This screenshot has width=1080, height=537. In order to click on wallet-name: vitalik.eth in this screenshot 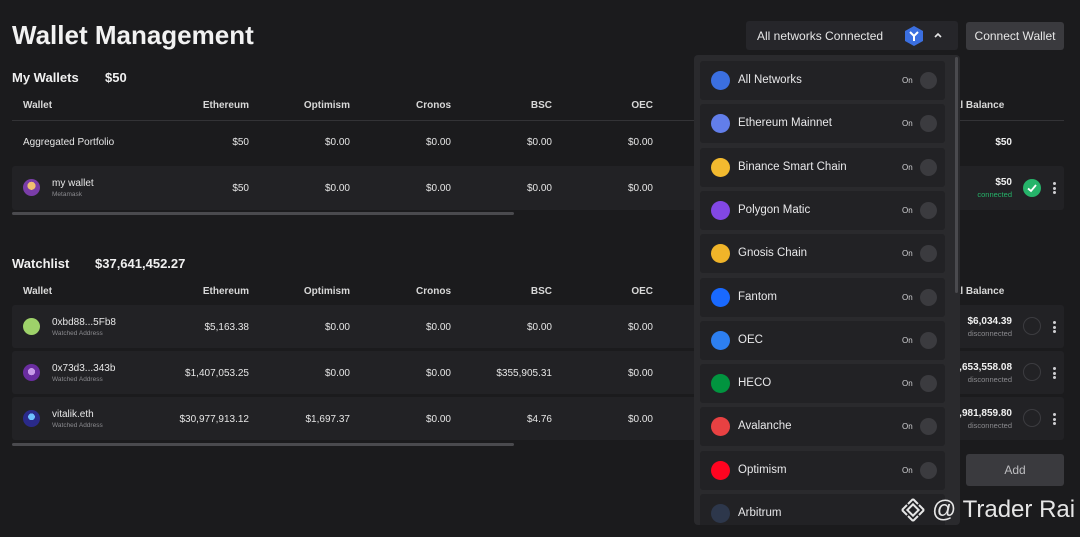, I will do `click(73, 414)`.